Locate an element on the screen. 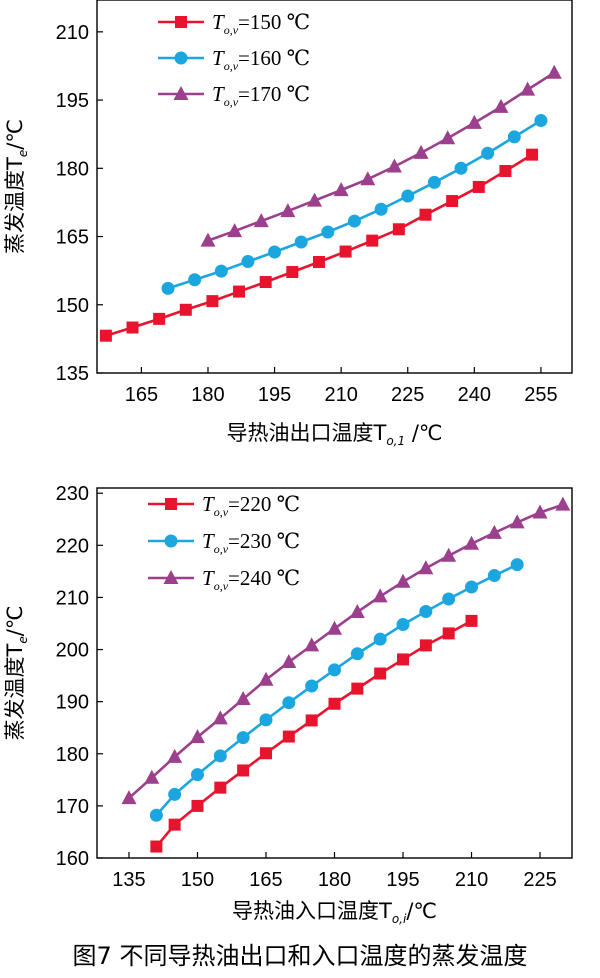 Image resolution: width=600 pixels, height=978 pixels. legend-entry: To,v=240 ℃ is located at coordinates (224, 579).